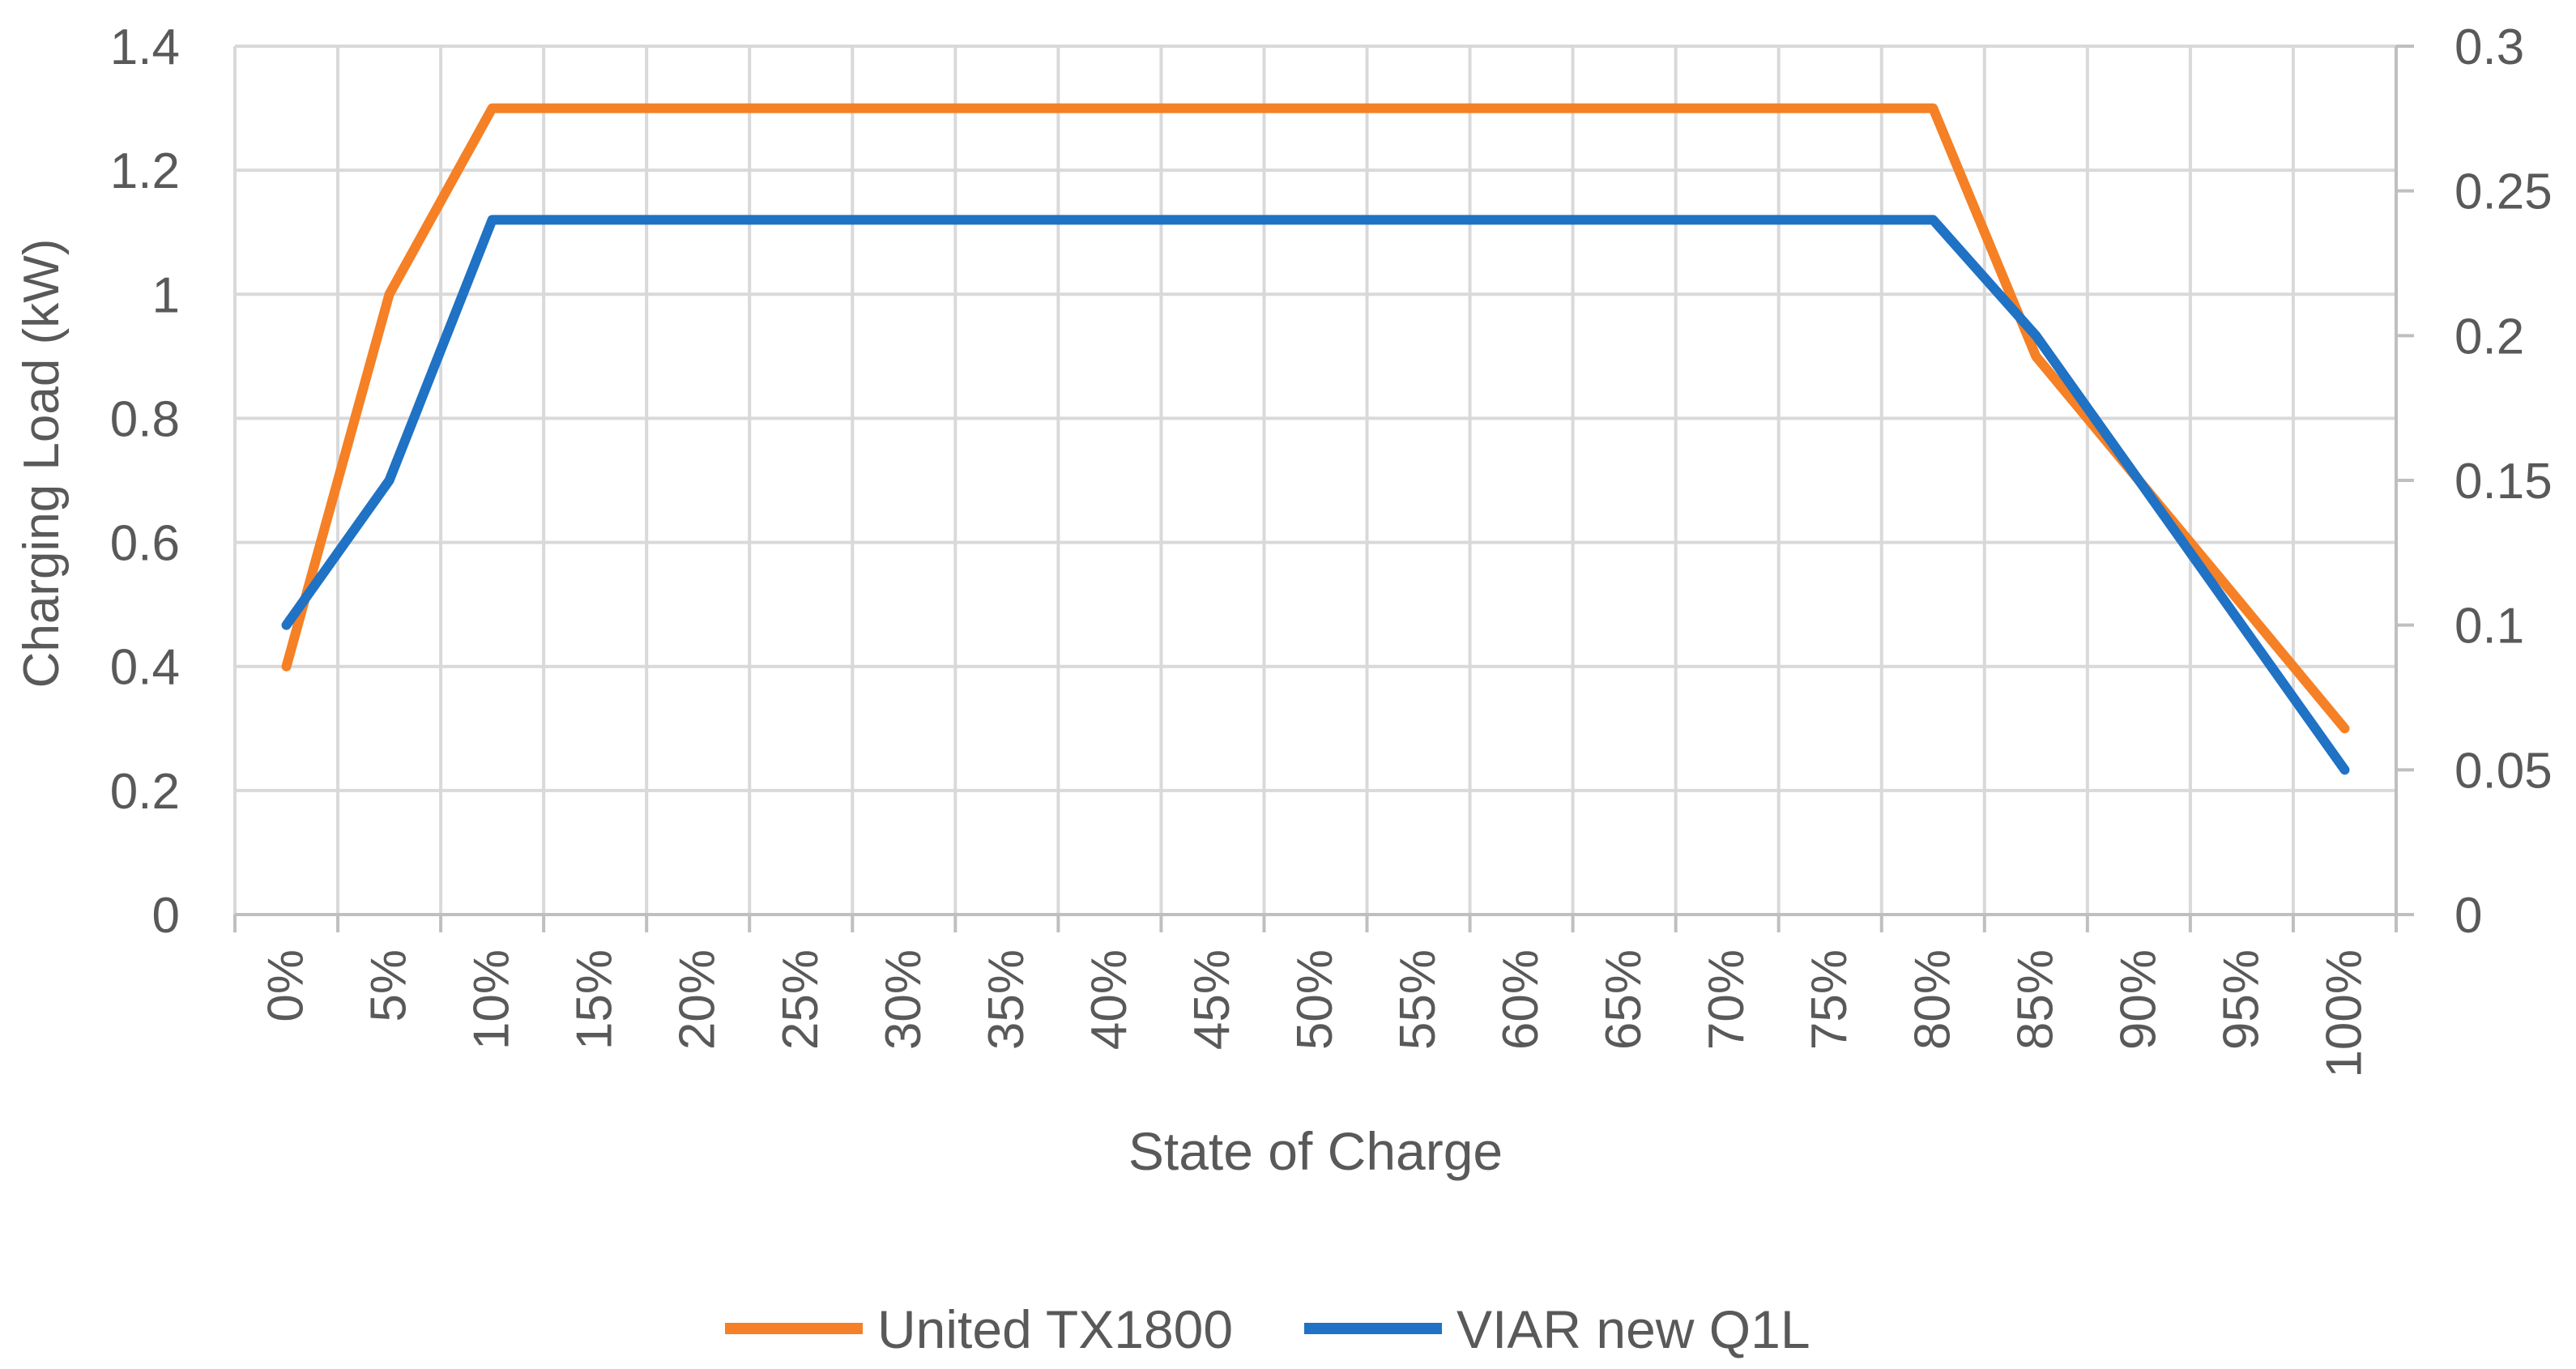 The height and width of the screenshot is (1369, 2576). I want to click on y2-tick-label: 0.05, so click(2503, 771).